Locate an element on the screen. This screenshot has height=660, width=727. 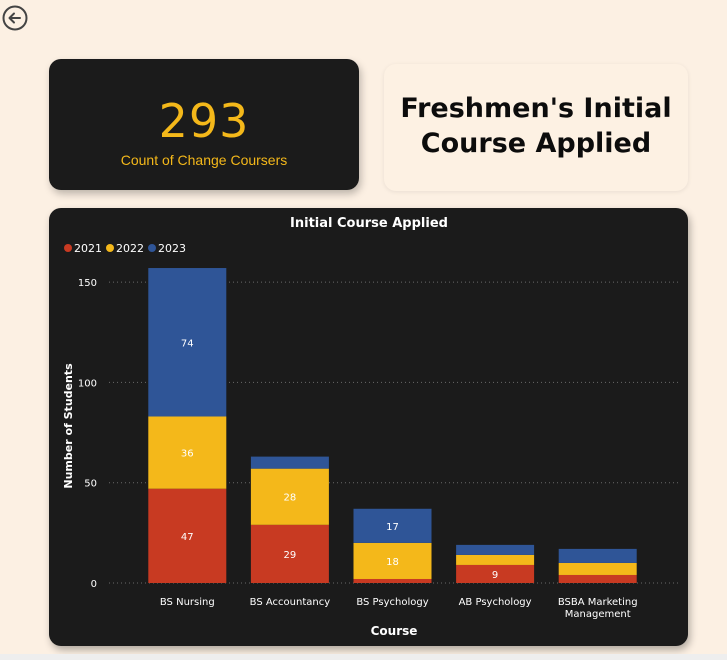
data-label: 36 is located at coordinates (187, 454).